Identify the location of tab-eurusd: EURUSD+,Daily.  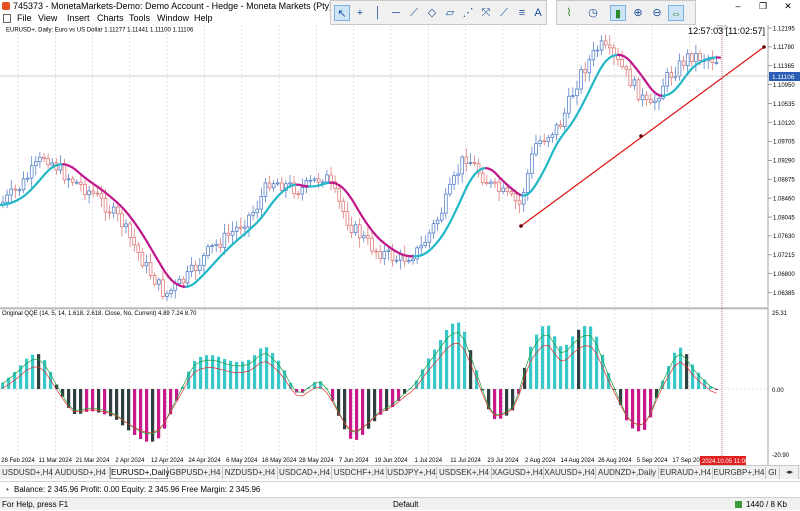
(139, 473).